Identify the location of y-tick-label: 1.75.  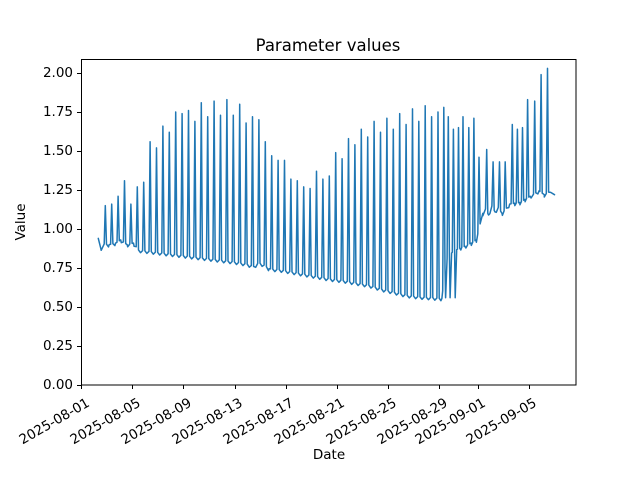
(57, 112).